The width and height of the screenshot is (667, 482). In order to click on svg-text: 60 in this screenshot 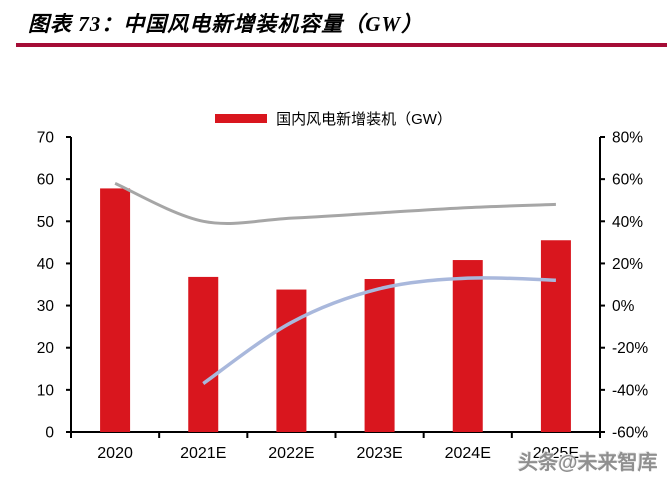, I will do `click(46, 180)`.